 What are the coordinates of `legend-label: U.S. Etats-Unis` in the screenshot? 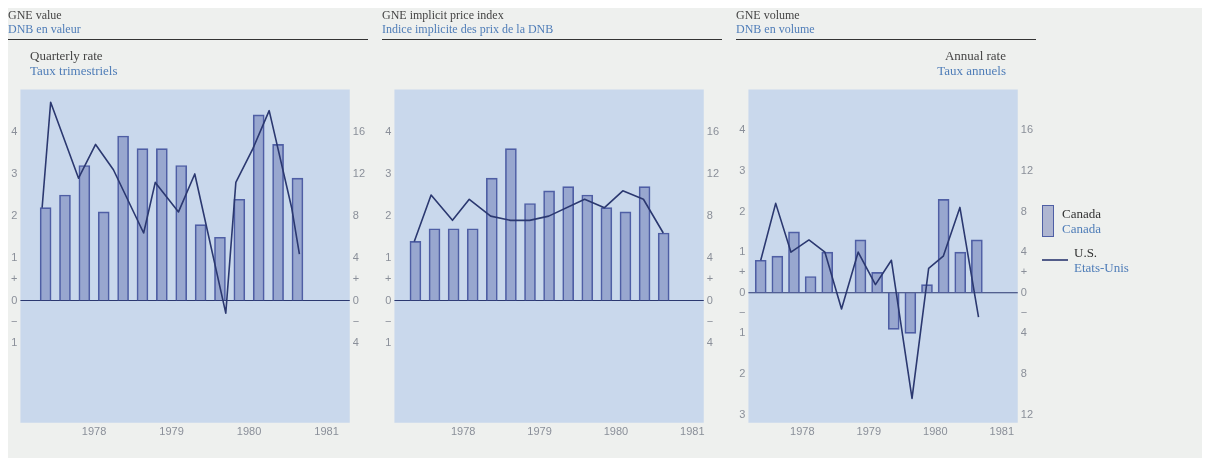 It's located at (1101, 260).